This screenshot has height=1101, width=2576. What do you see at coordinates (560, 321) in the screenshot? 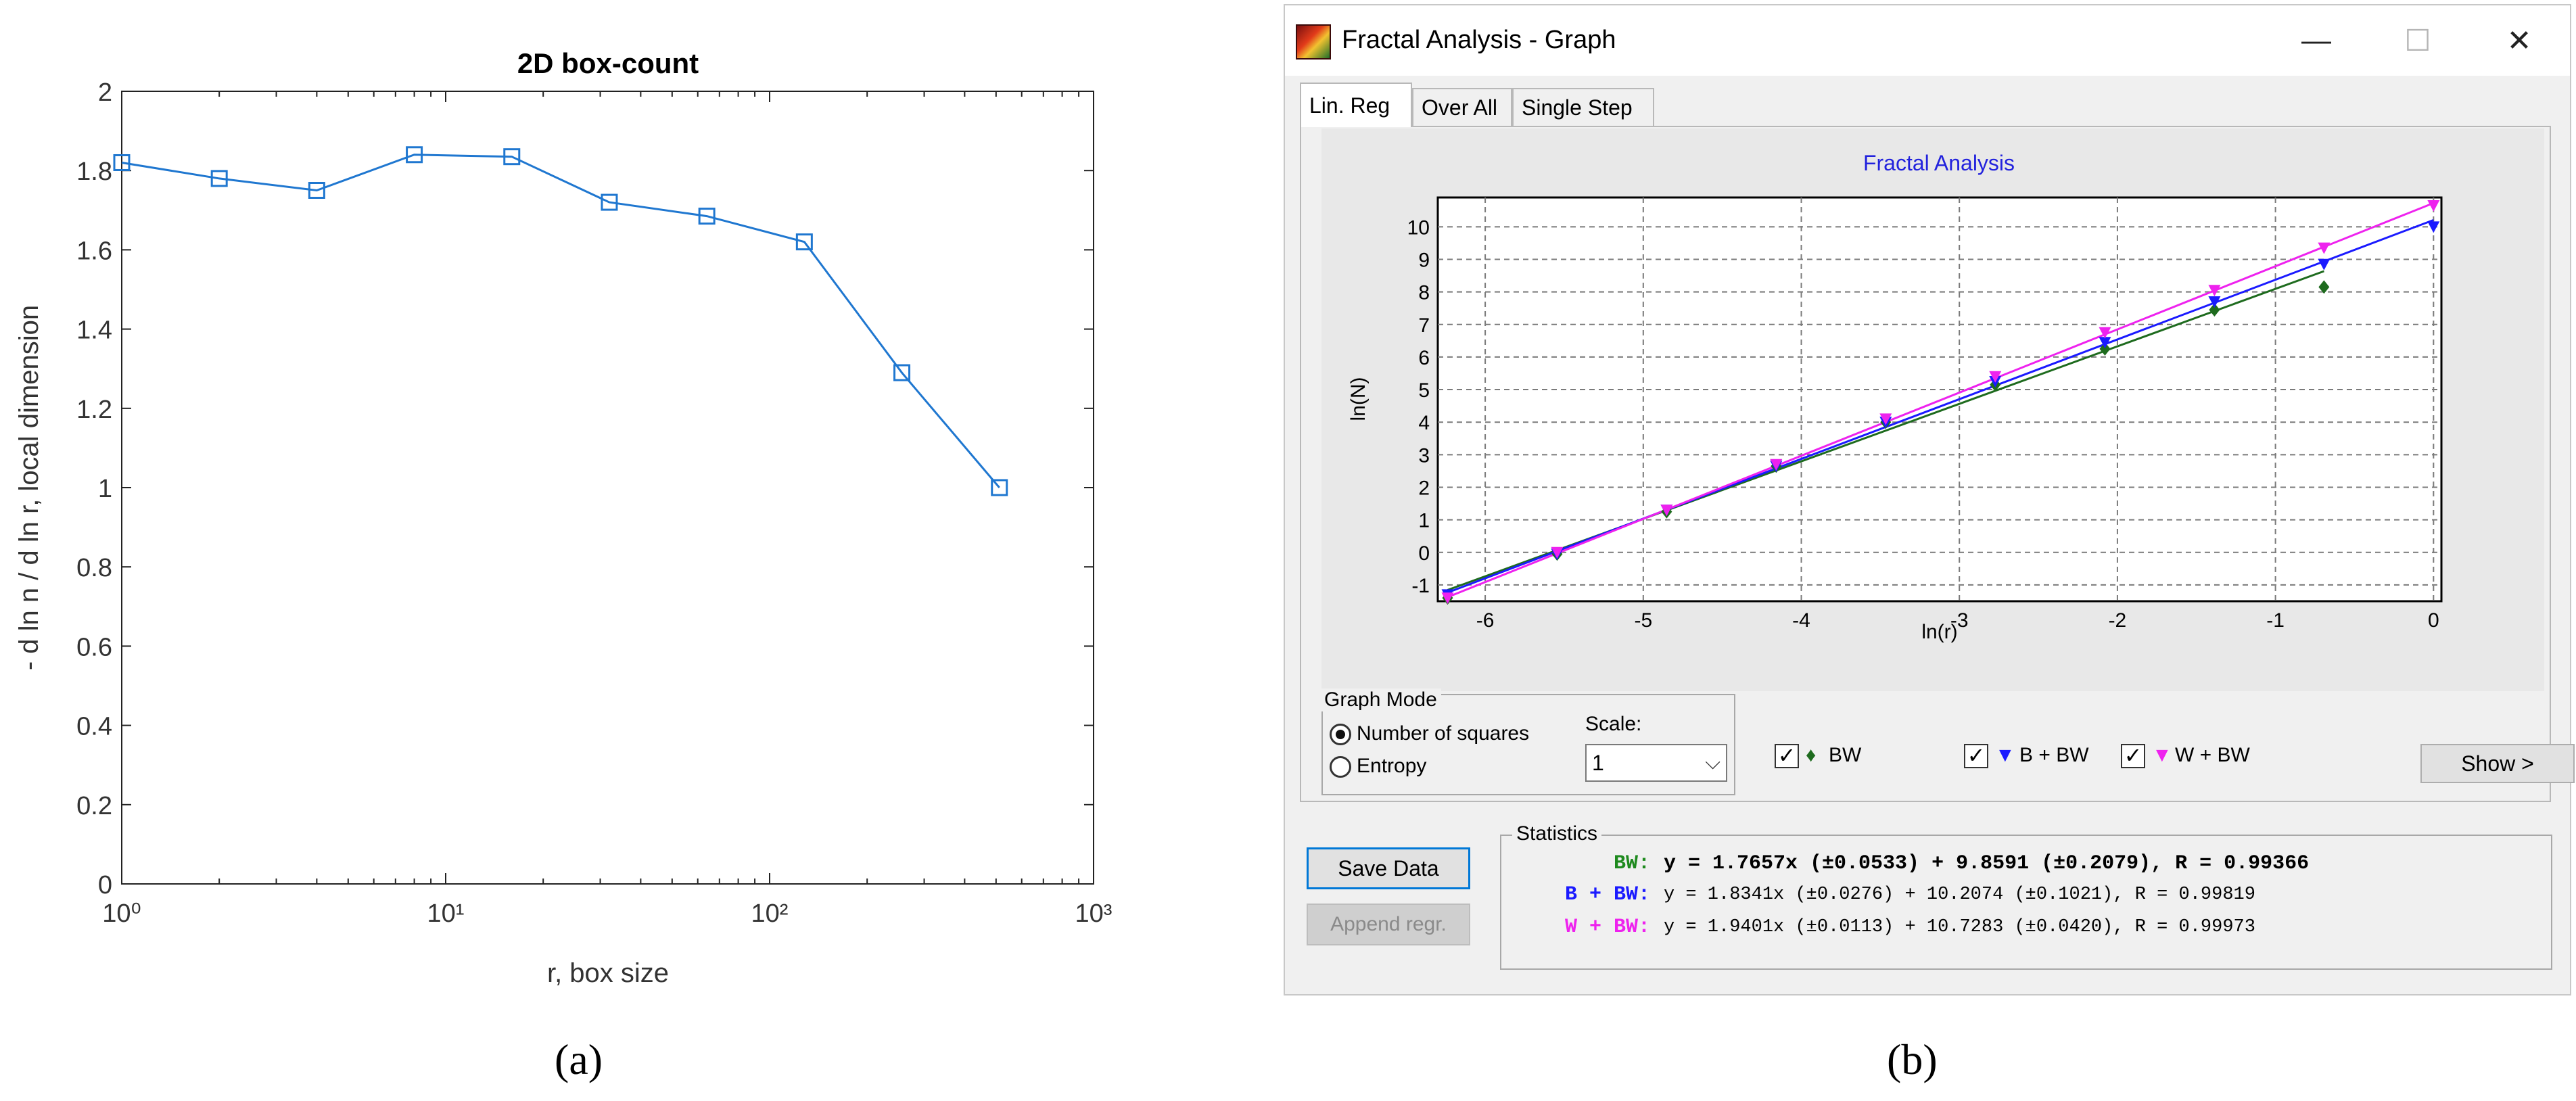
I see `series-line` at bounding box center [560, 321].